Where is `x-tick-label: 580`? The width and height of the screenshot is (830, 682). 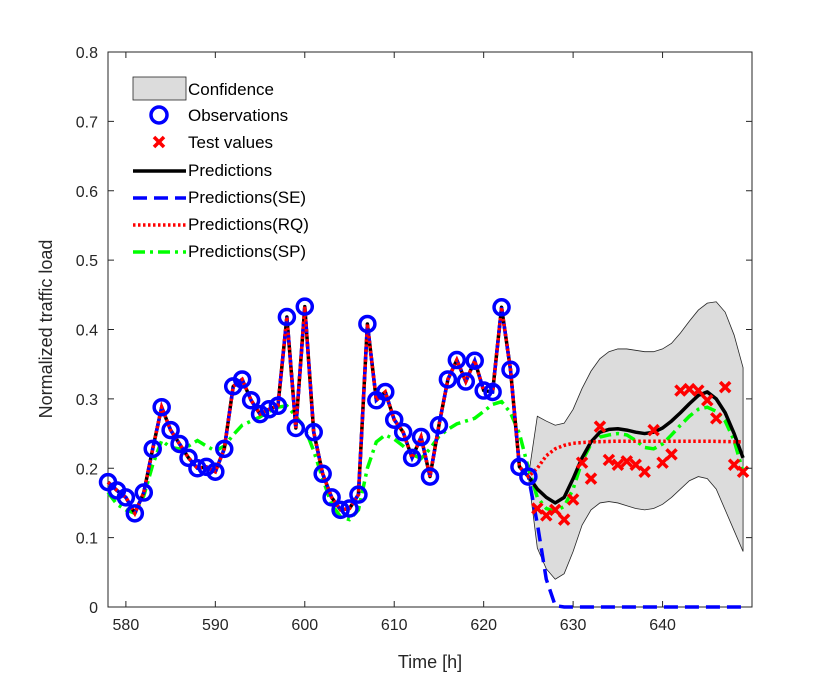
x-tick-label: 580 is located at coordinates (126, 625).